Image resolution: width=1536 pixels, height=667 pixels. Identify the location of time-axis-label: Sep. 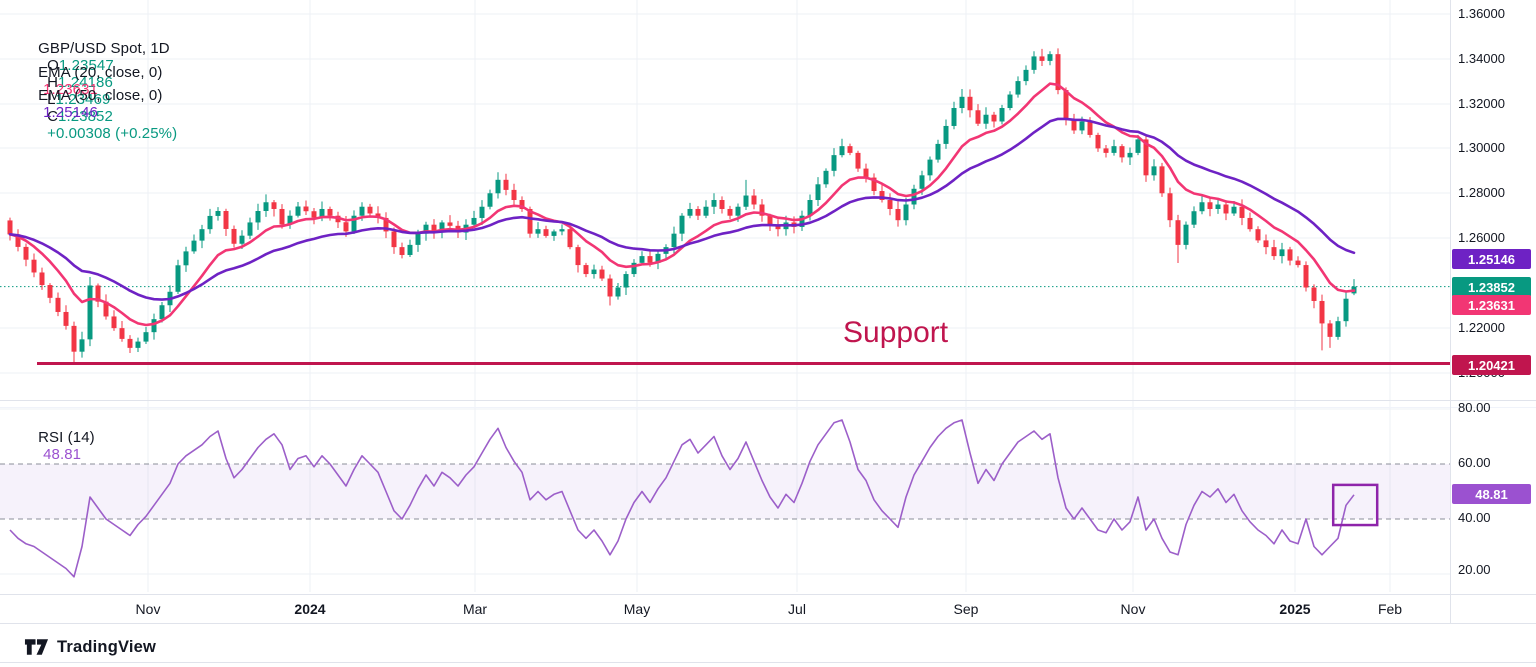
(966, 609).